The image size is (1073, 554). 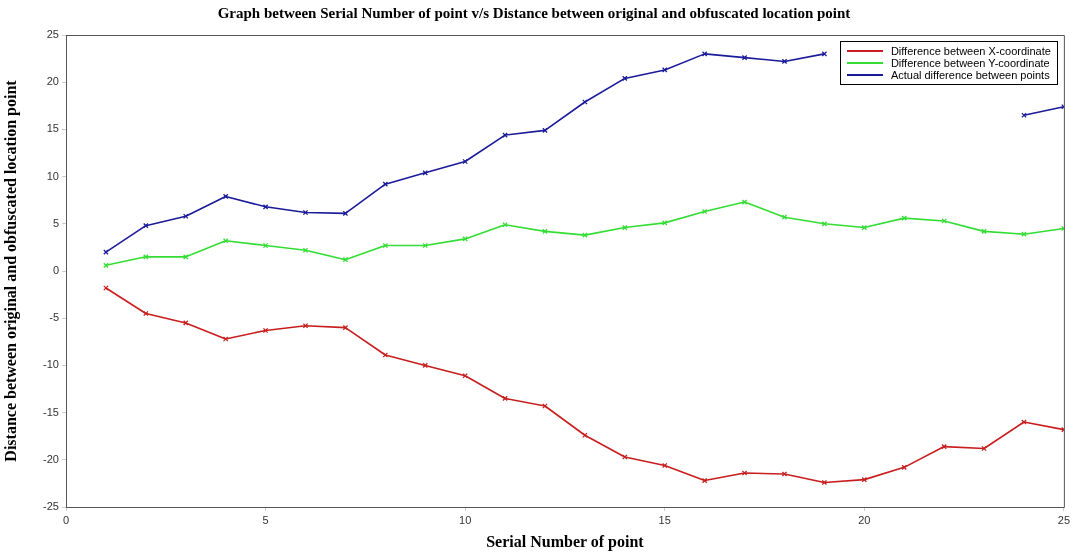 I want to click on y-tick-label: 0, so click(x=55, y=270).